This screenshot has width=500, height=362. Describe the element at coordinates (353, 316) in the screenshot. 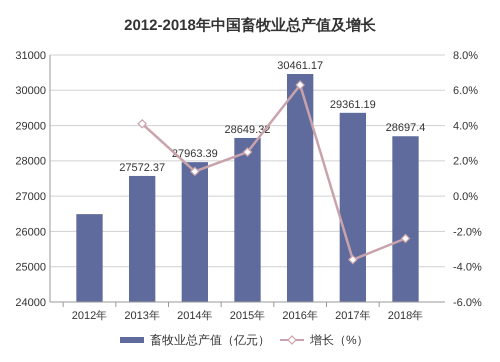

I see `x-tick-label: 2017年` at that location.